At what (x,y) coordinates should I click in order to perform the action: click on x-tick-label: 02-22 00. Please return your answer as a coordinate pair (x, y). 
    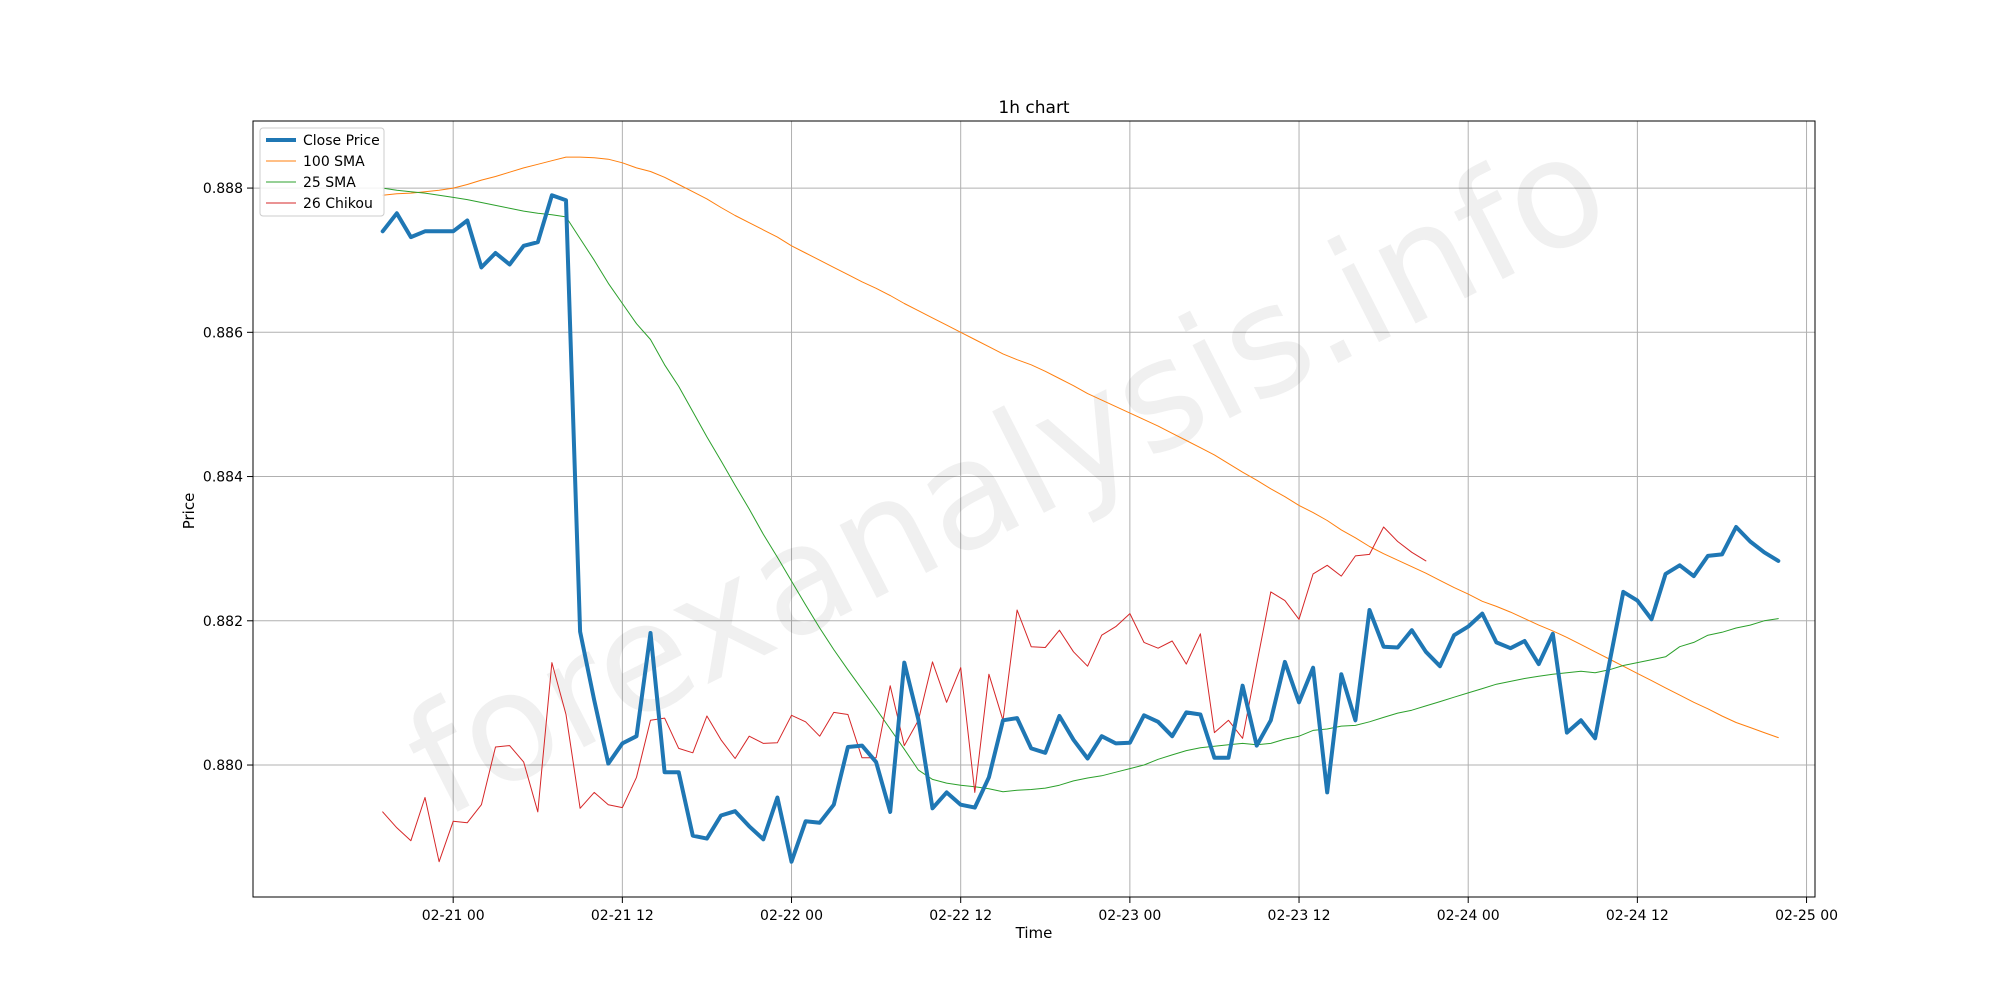
    Looking at the image, I should click on (791, 916).